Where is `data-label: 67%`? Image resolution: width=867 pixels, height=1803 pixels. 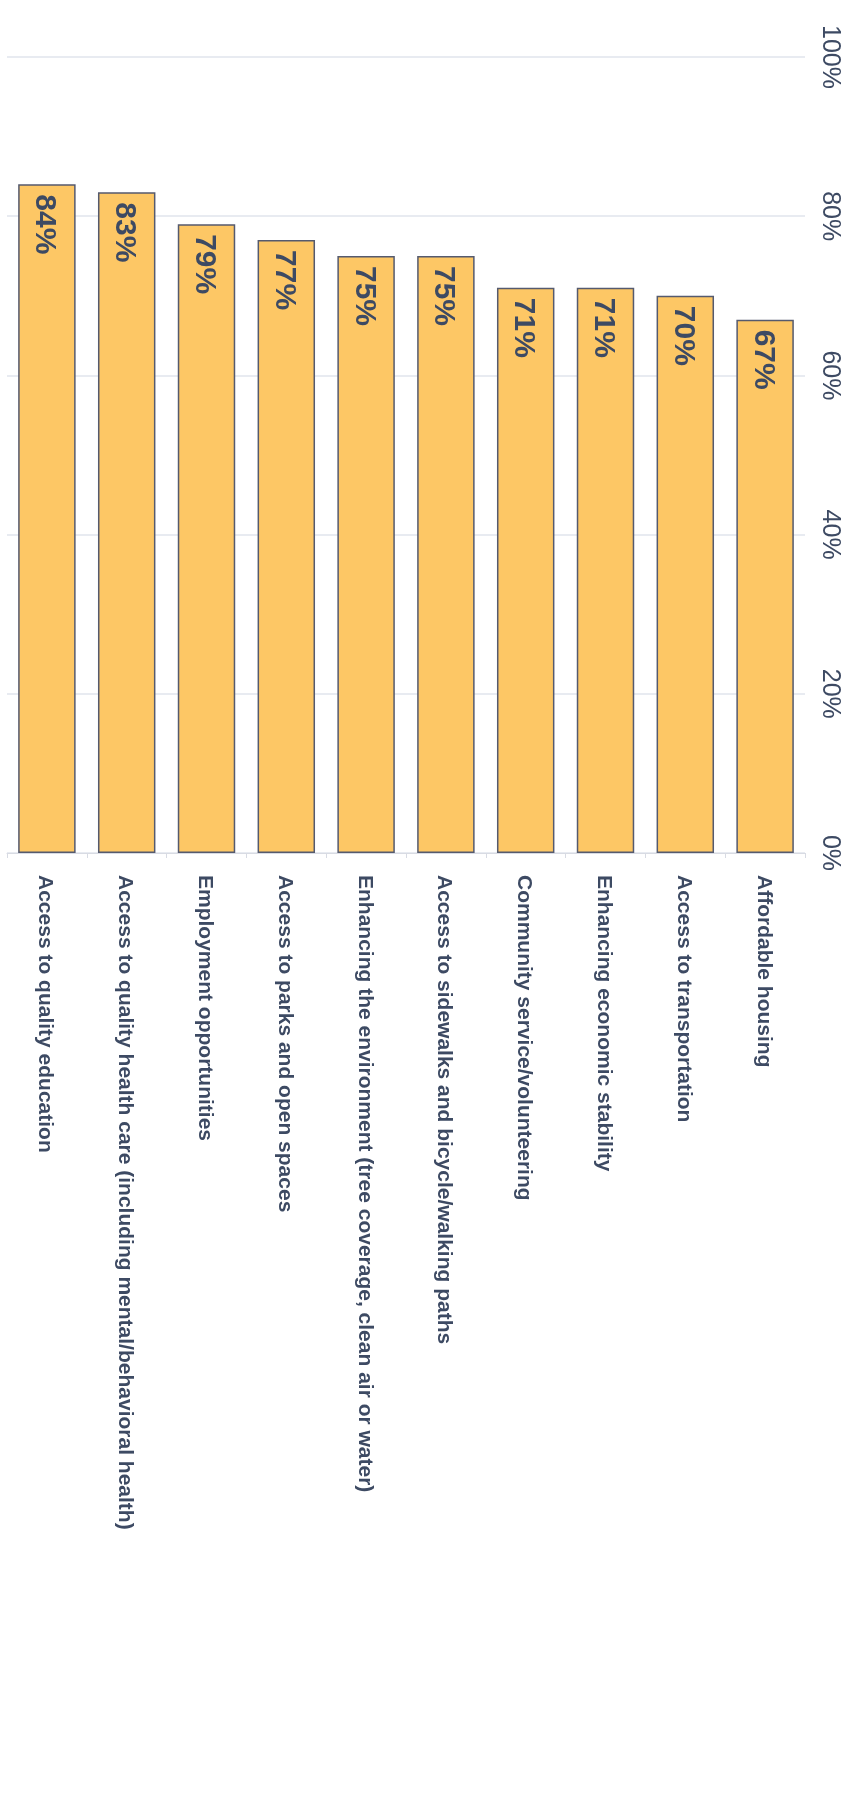 data-label: 67% is located at coordinates (765, 359).